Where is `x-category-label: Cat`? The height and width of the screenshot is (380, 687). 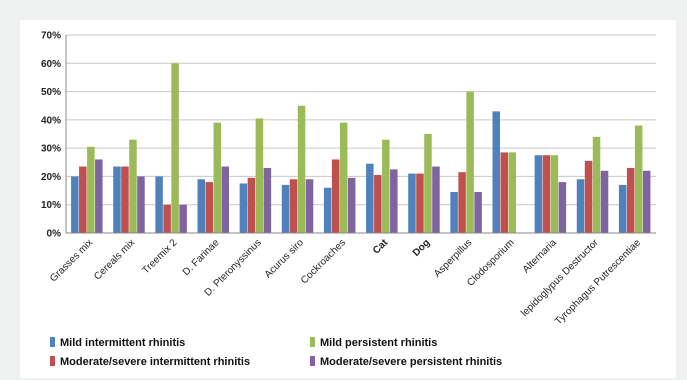 x-category-label: Cat is located at coordinates (381, 247).